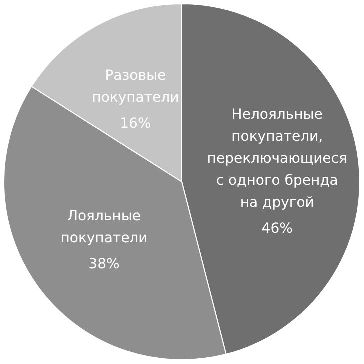 The height and width of the screenshot is (364, 364). Describe the element at coordinates (136, 124) in the screenshot. I see `data-label: 16%` at that location.